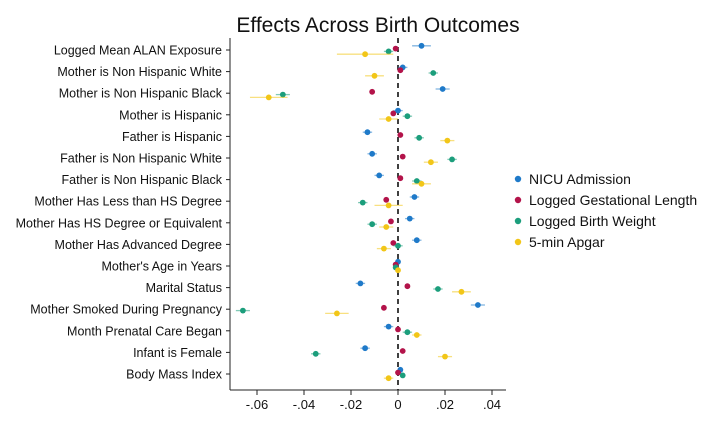  What do you see at coordinates (161, 267) in the screenshot?
I see `category-label: Mother's Age in Years` at bounding box center [161, 267].